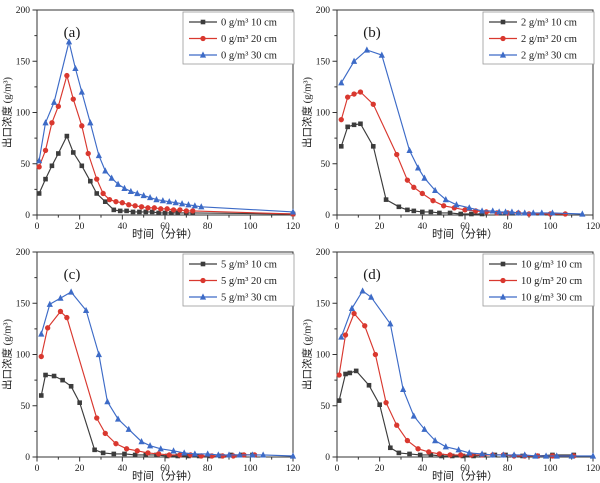 The height and width of the screenshot is (483, 600). What do you see at coordinates (249, 23) in the screenshot?
I see `legend-label: 0 g/m³ 10 cm` at bounding box center [249, 23].